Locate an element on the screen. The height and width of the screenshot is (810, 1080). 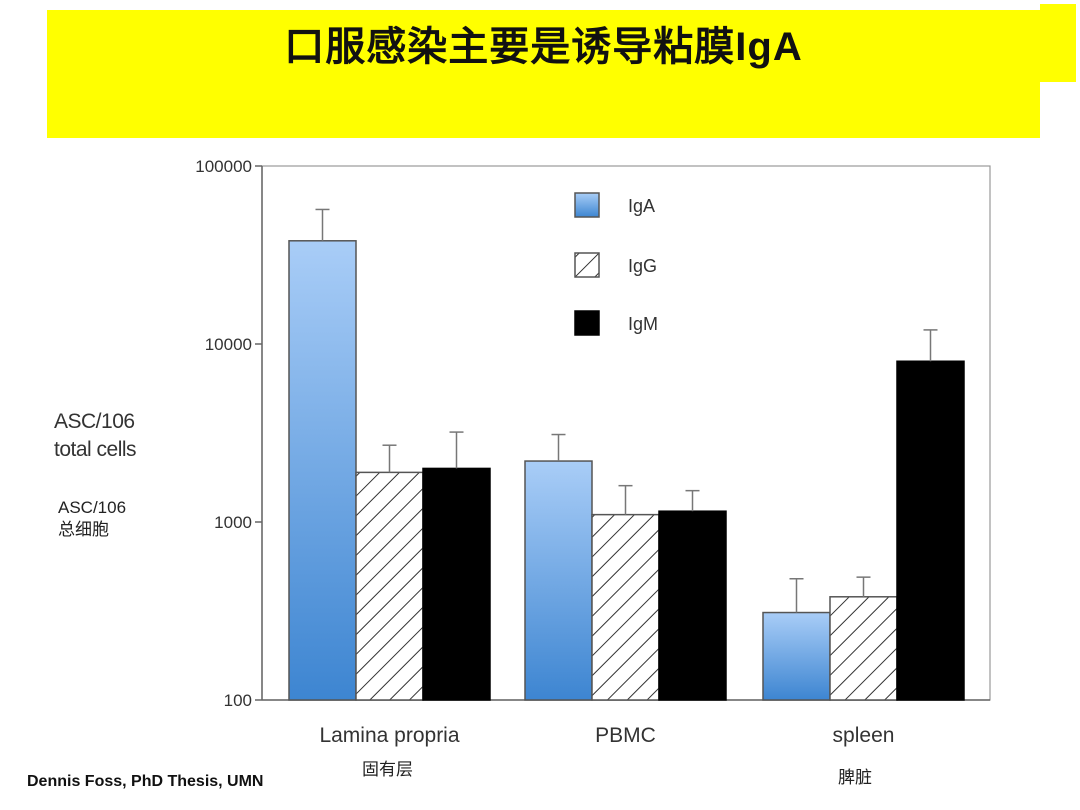
credit: Dennis Foss, PhD Thesis, UMN is located at coordinates (145, 781).